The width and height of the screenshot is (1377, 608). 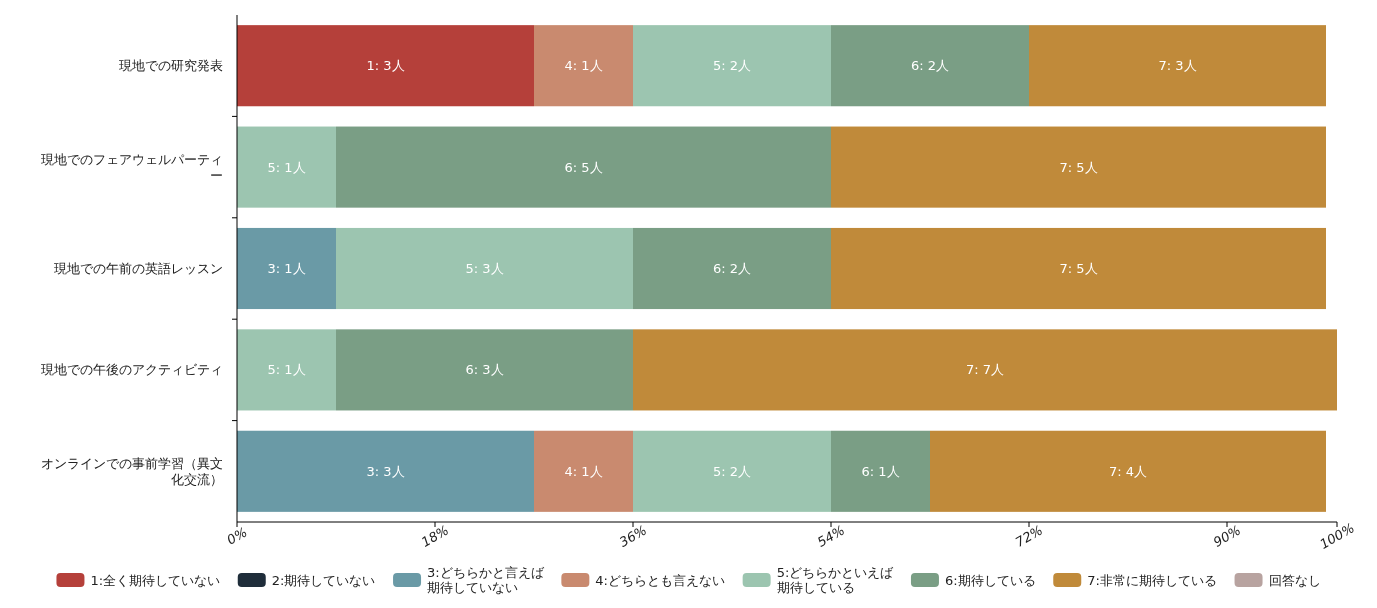 What do you see at coordinates (132, 471) in the screenshot?
I see `y-tick-label: オンラインでの事前学習（異文化交流）` at bounding box center [132, 471].